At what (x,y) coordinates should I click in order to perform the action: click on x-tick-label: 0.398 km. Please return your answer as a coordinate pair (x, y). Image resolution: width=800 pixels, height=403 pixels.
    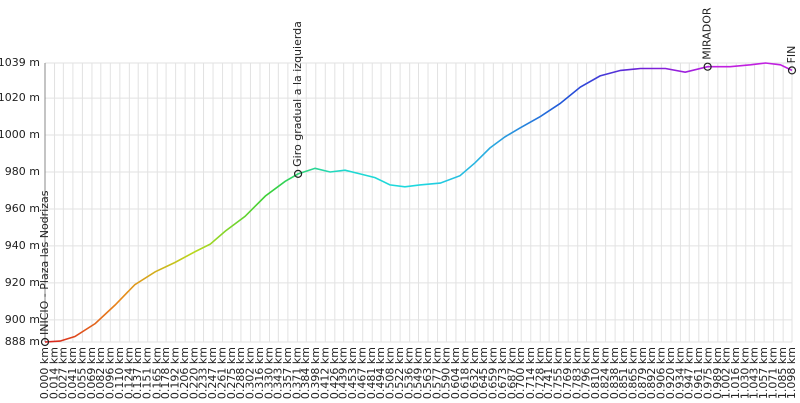
    Looking at the image, I should click on (315, 373).